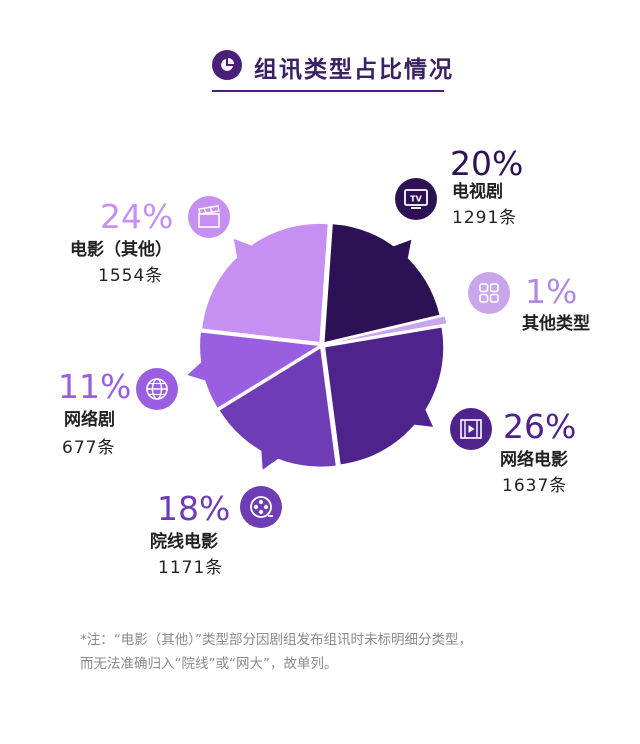 The image size is (640, 744). Describe the element at coordinates (489, 293) in the screenshot. I see `grid-icon` at that location.